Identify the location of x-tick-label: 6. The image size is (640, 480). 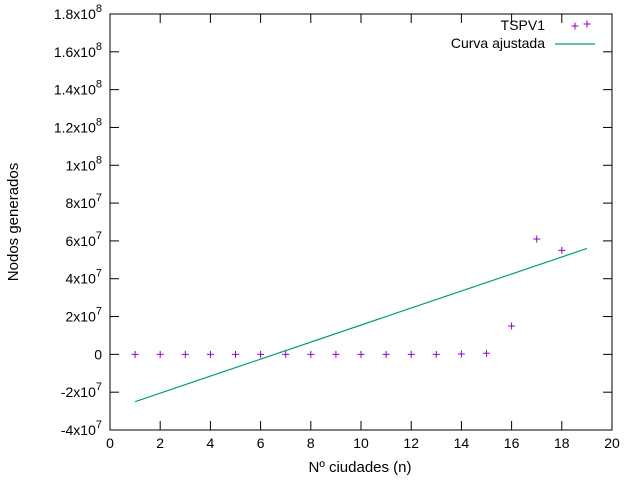
(261, 443).